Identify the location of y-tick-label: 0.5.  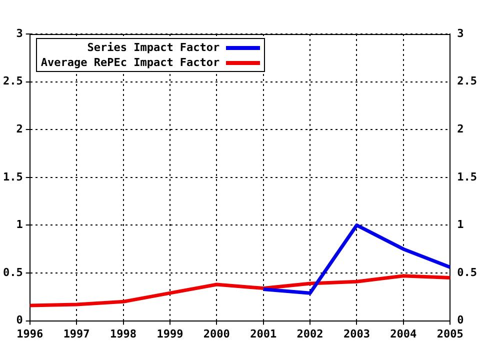
(12, 272).